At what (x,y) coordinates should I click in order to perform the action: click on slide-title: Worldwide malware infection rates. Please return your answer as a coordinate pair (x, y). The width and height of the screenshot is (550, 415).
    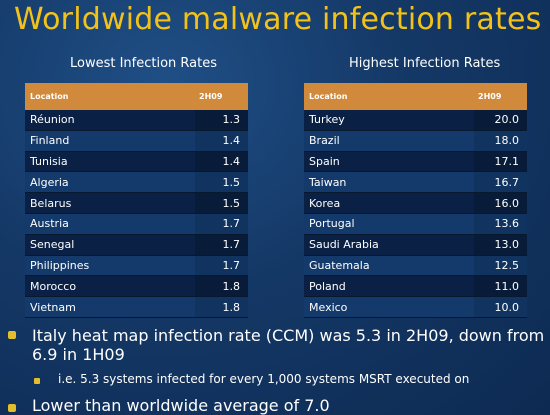
    Looking at the image, I should click on (278, 19).